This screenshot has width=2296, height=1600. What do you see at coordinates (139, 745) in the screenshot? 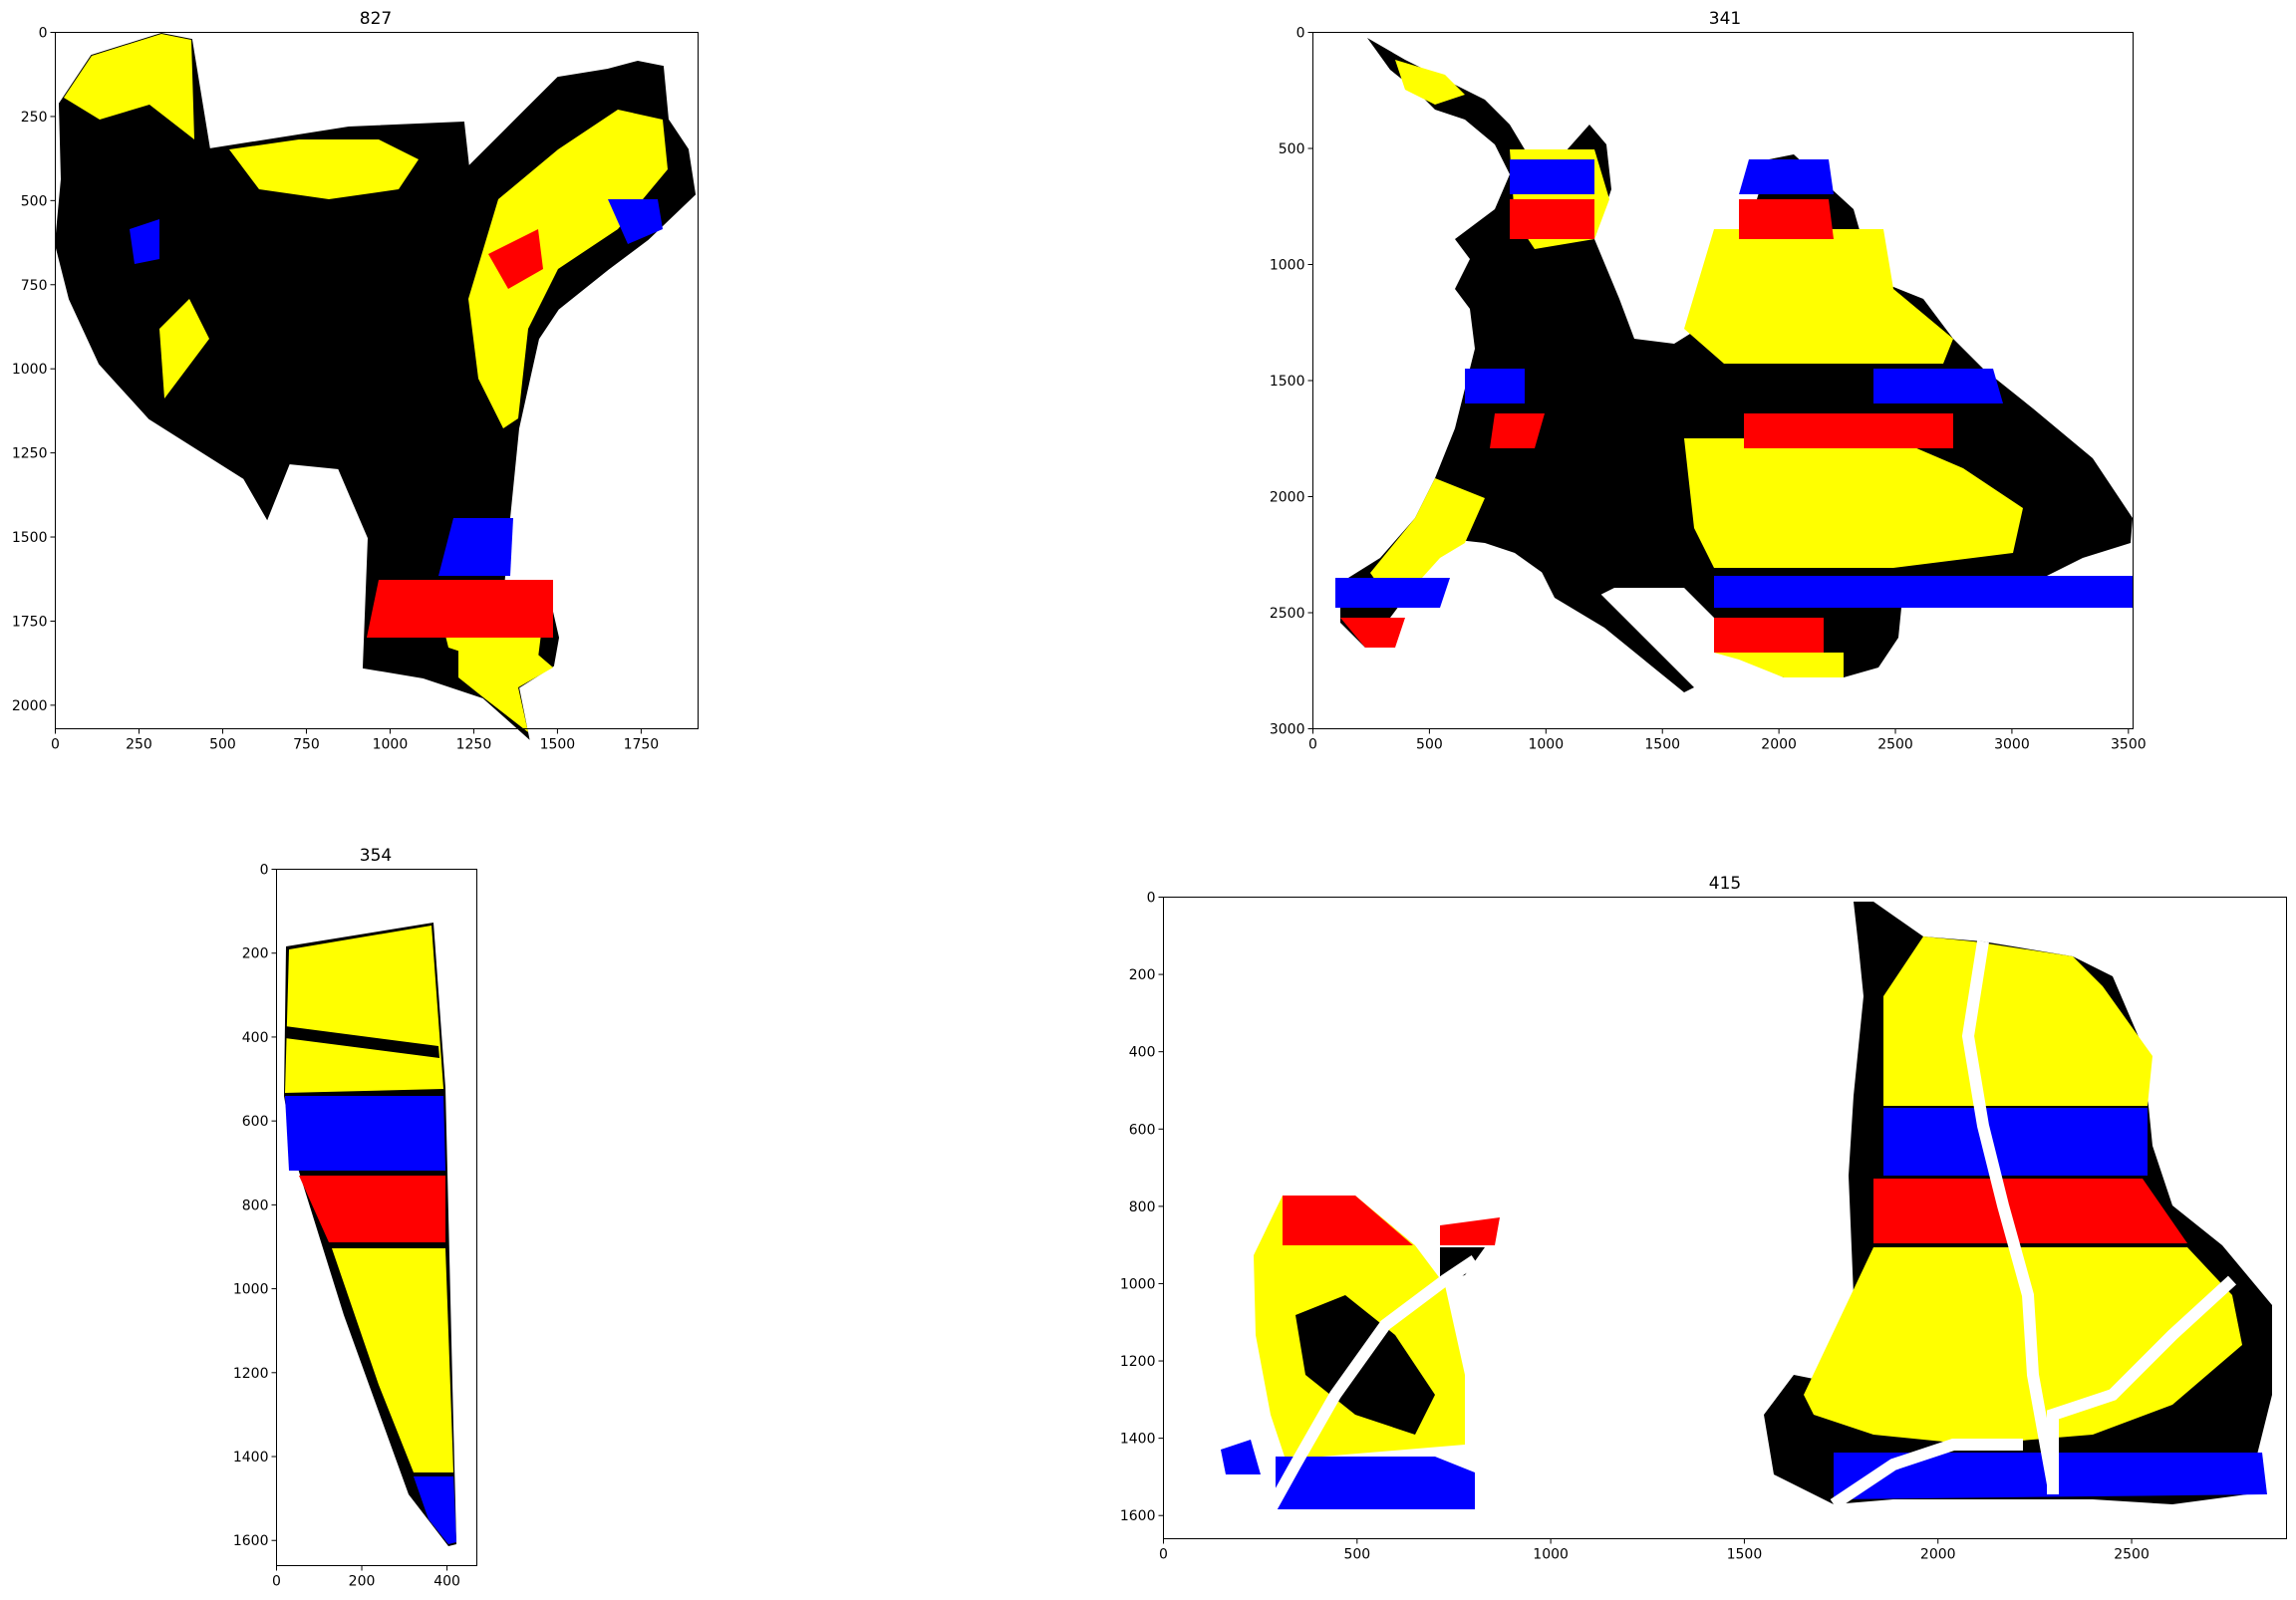
I see `x-tick-label: 250` at bounding box center [139, 745].